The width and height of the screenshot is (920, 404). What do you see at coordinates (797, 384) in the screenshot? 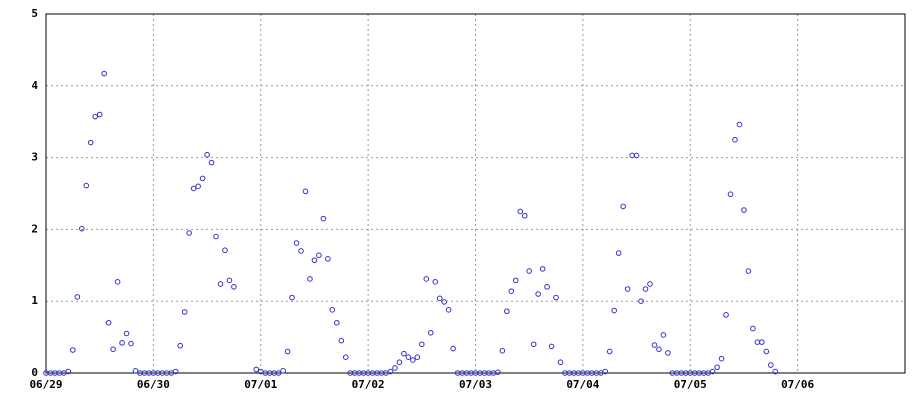
I see `x-tick-label: 07/06` at bounding box center [797, 384].